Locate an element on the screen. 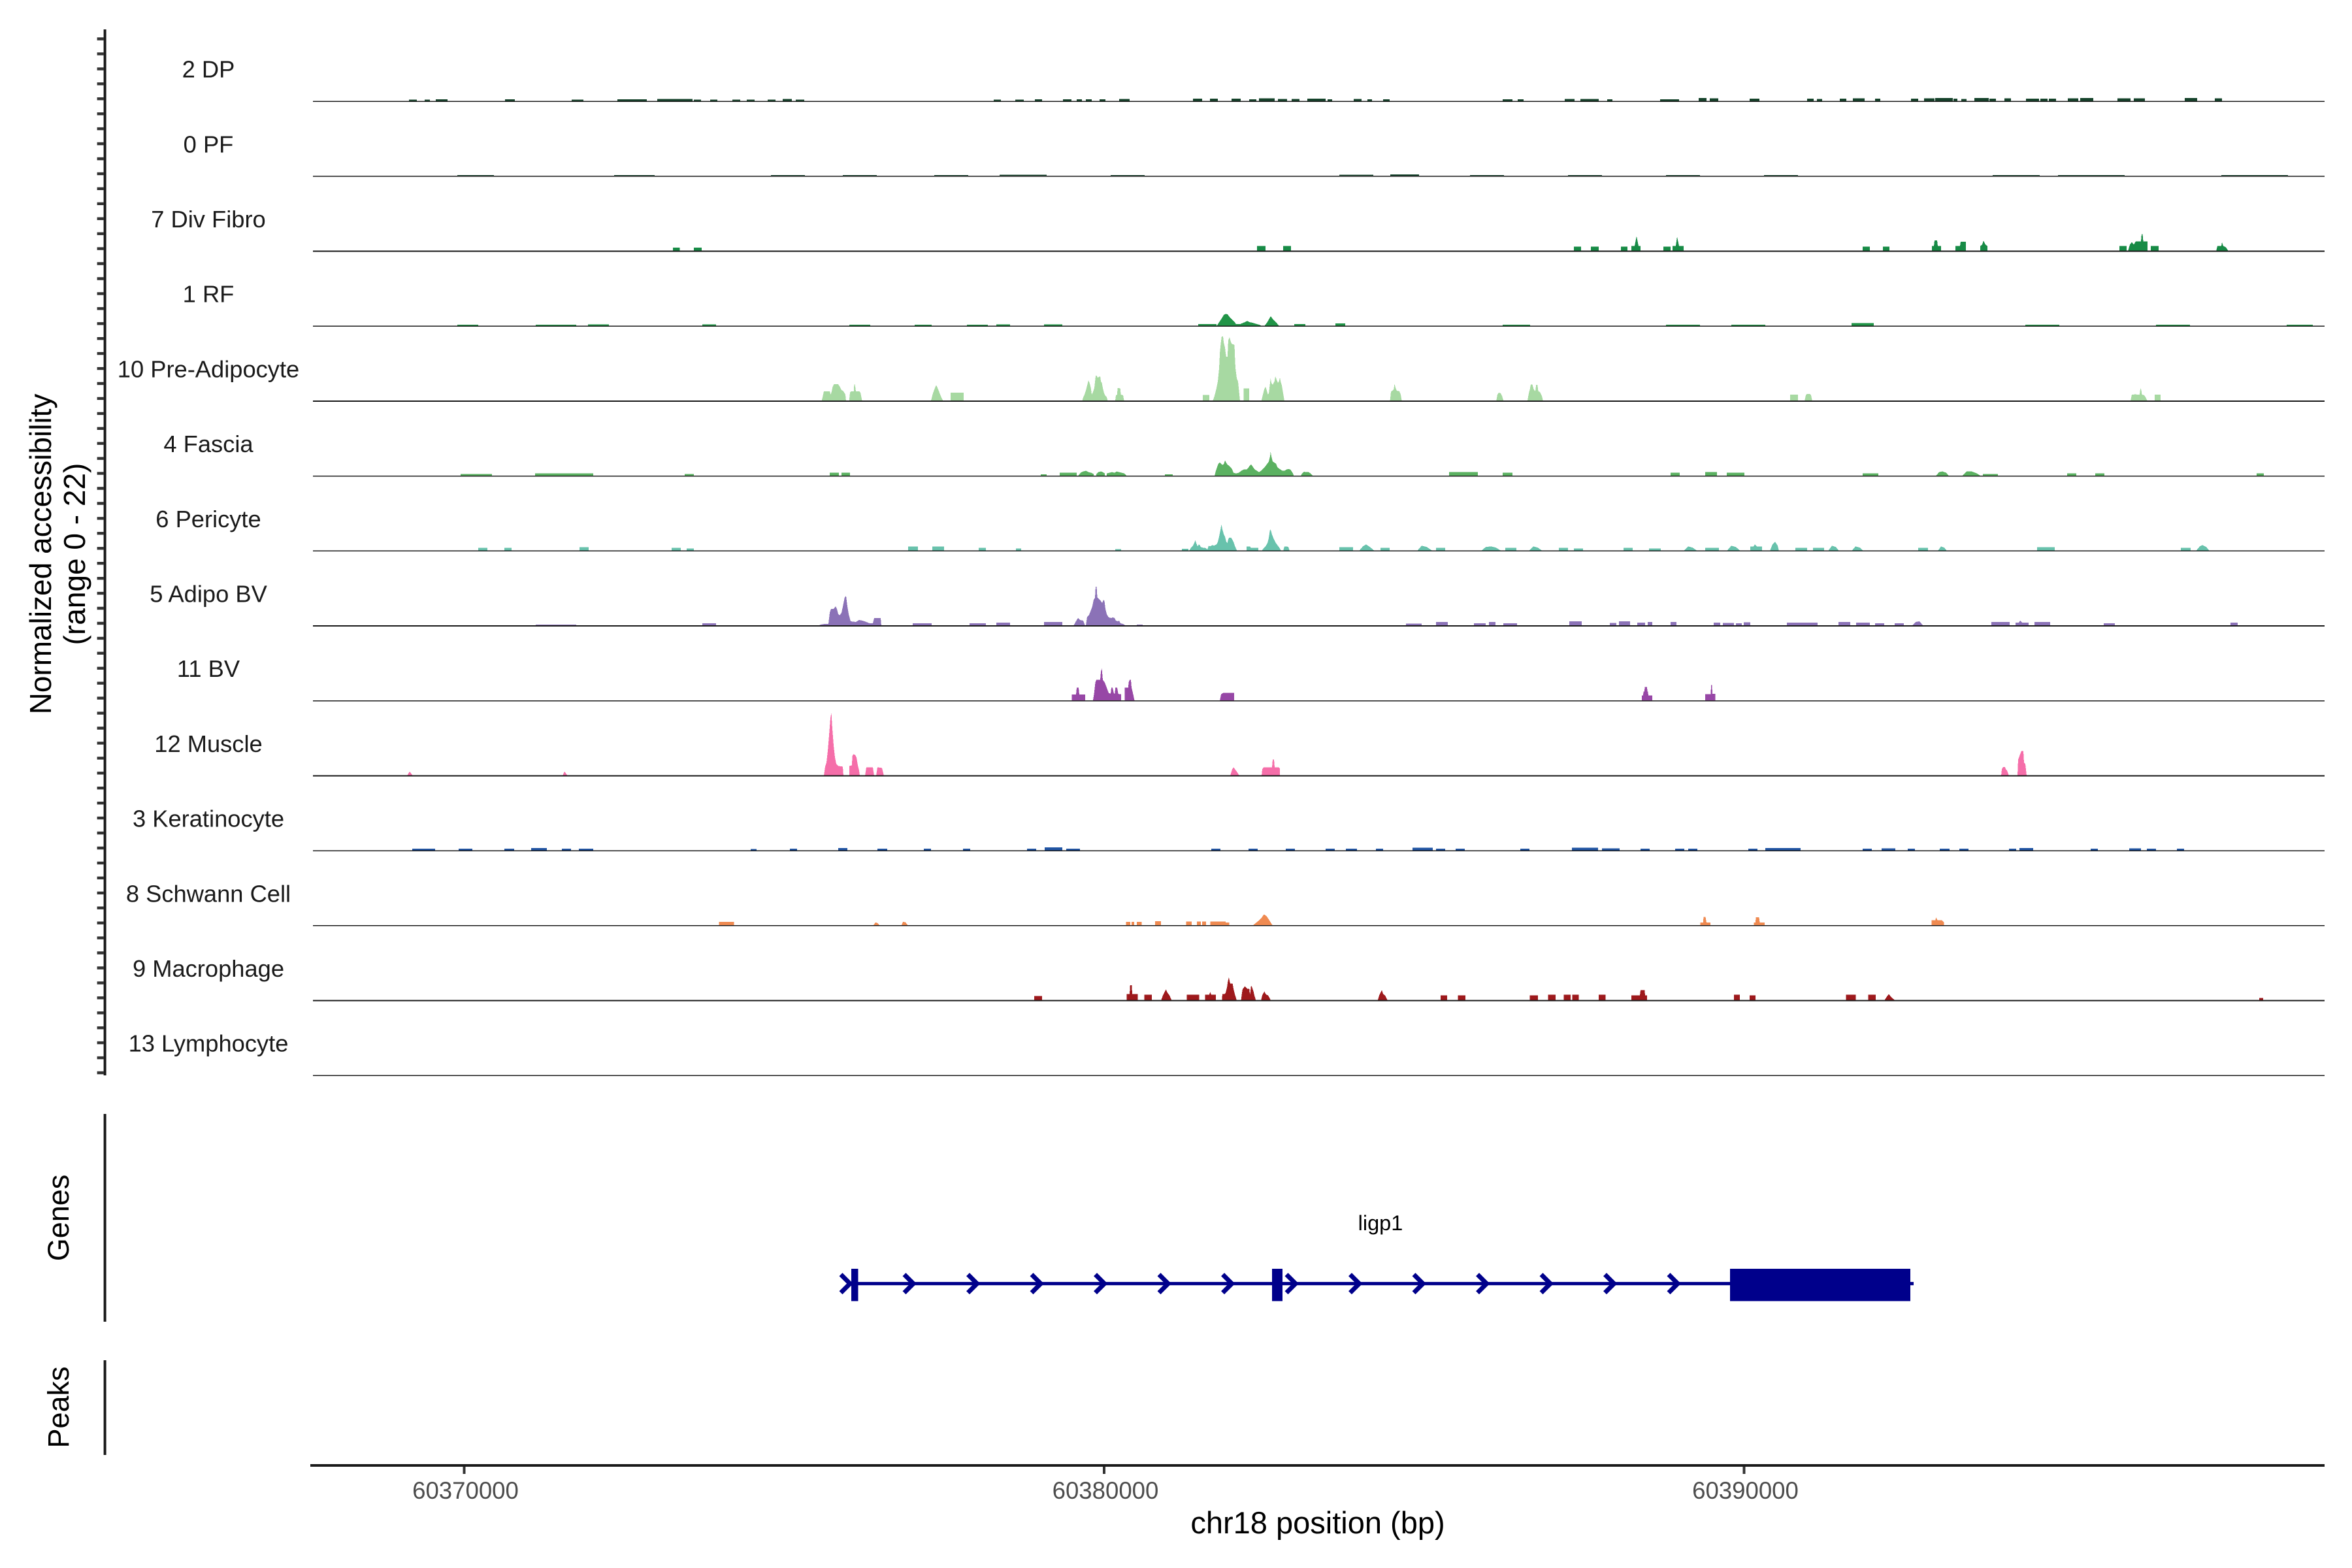 This screenshot has width=2352, height=1568. svg-text: 2 DP is located at coordinates (208, 69).